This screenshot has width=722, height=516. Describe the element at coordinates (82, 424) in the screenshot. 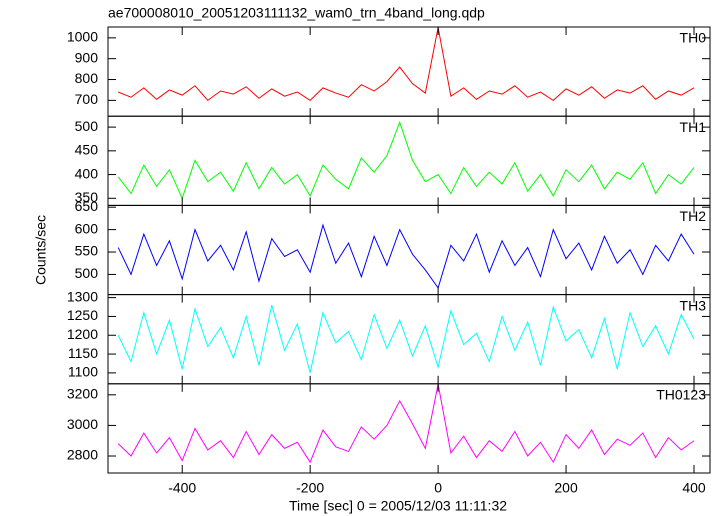

I see `y-tick-label: 3000` at that location.